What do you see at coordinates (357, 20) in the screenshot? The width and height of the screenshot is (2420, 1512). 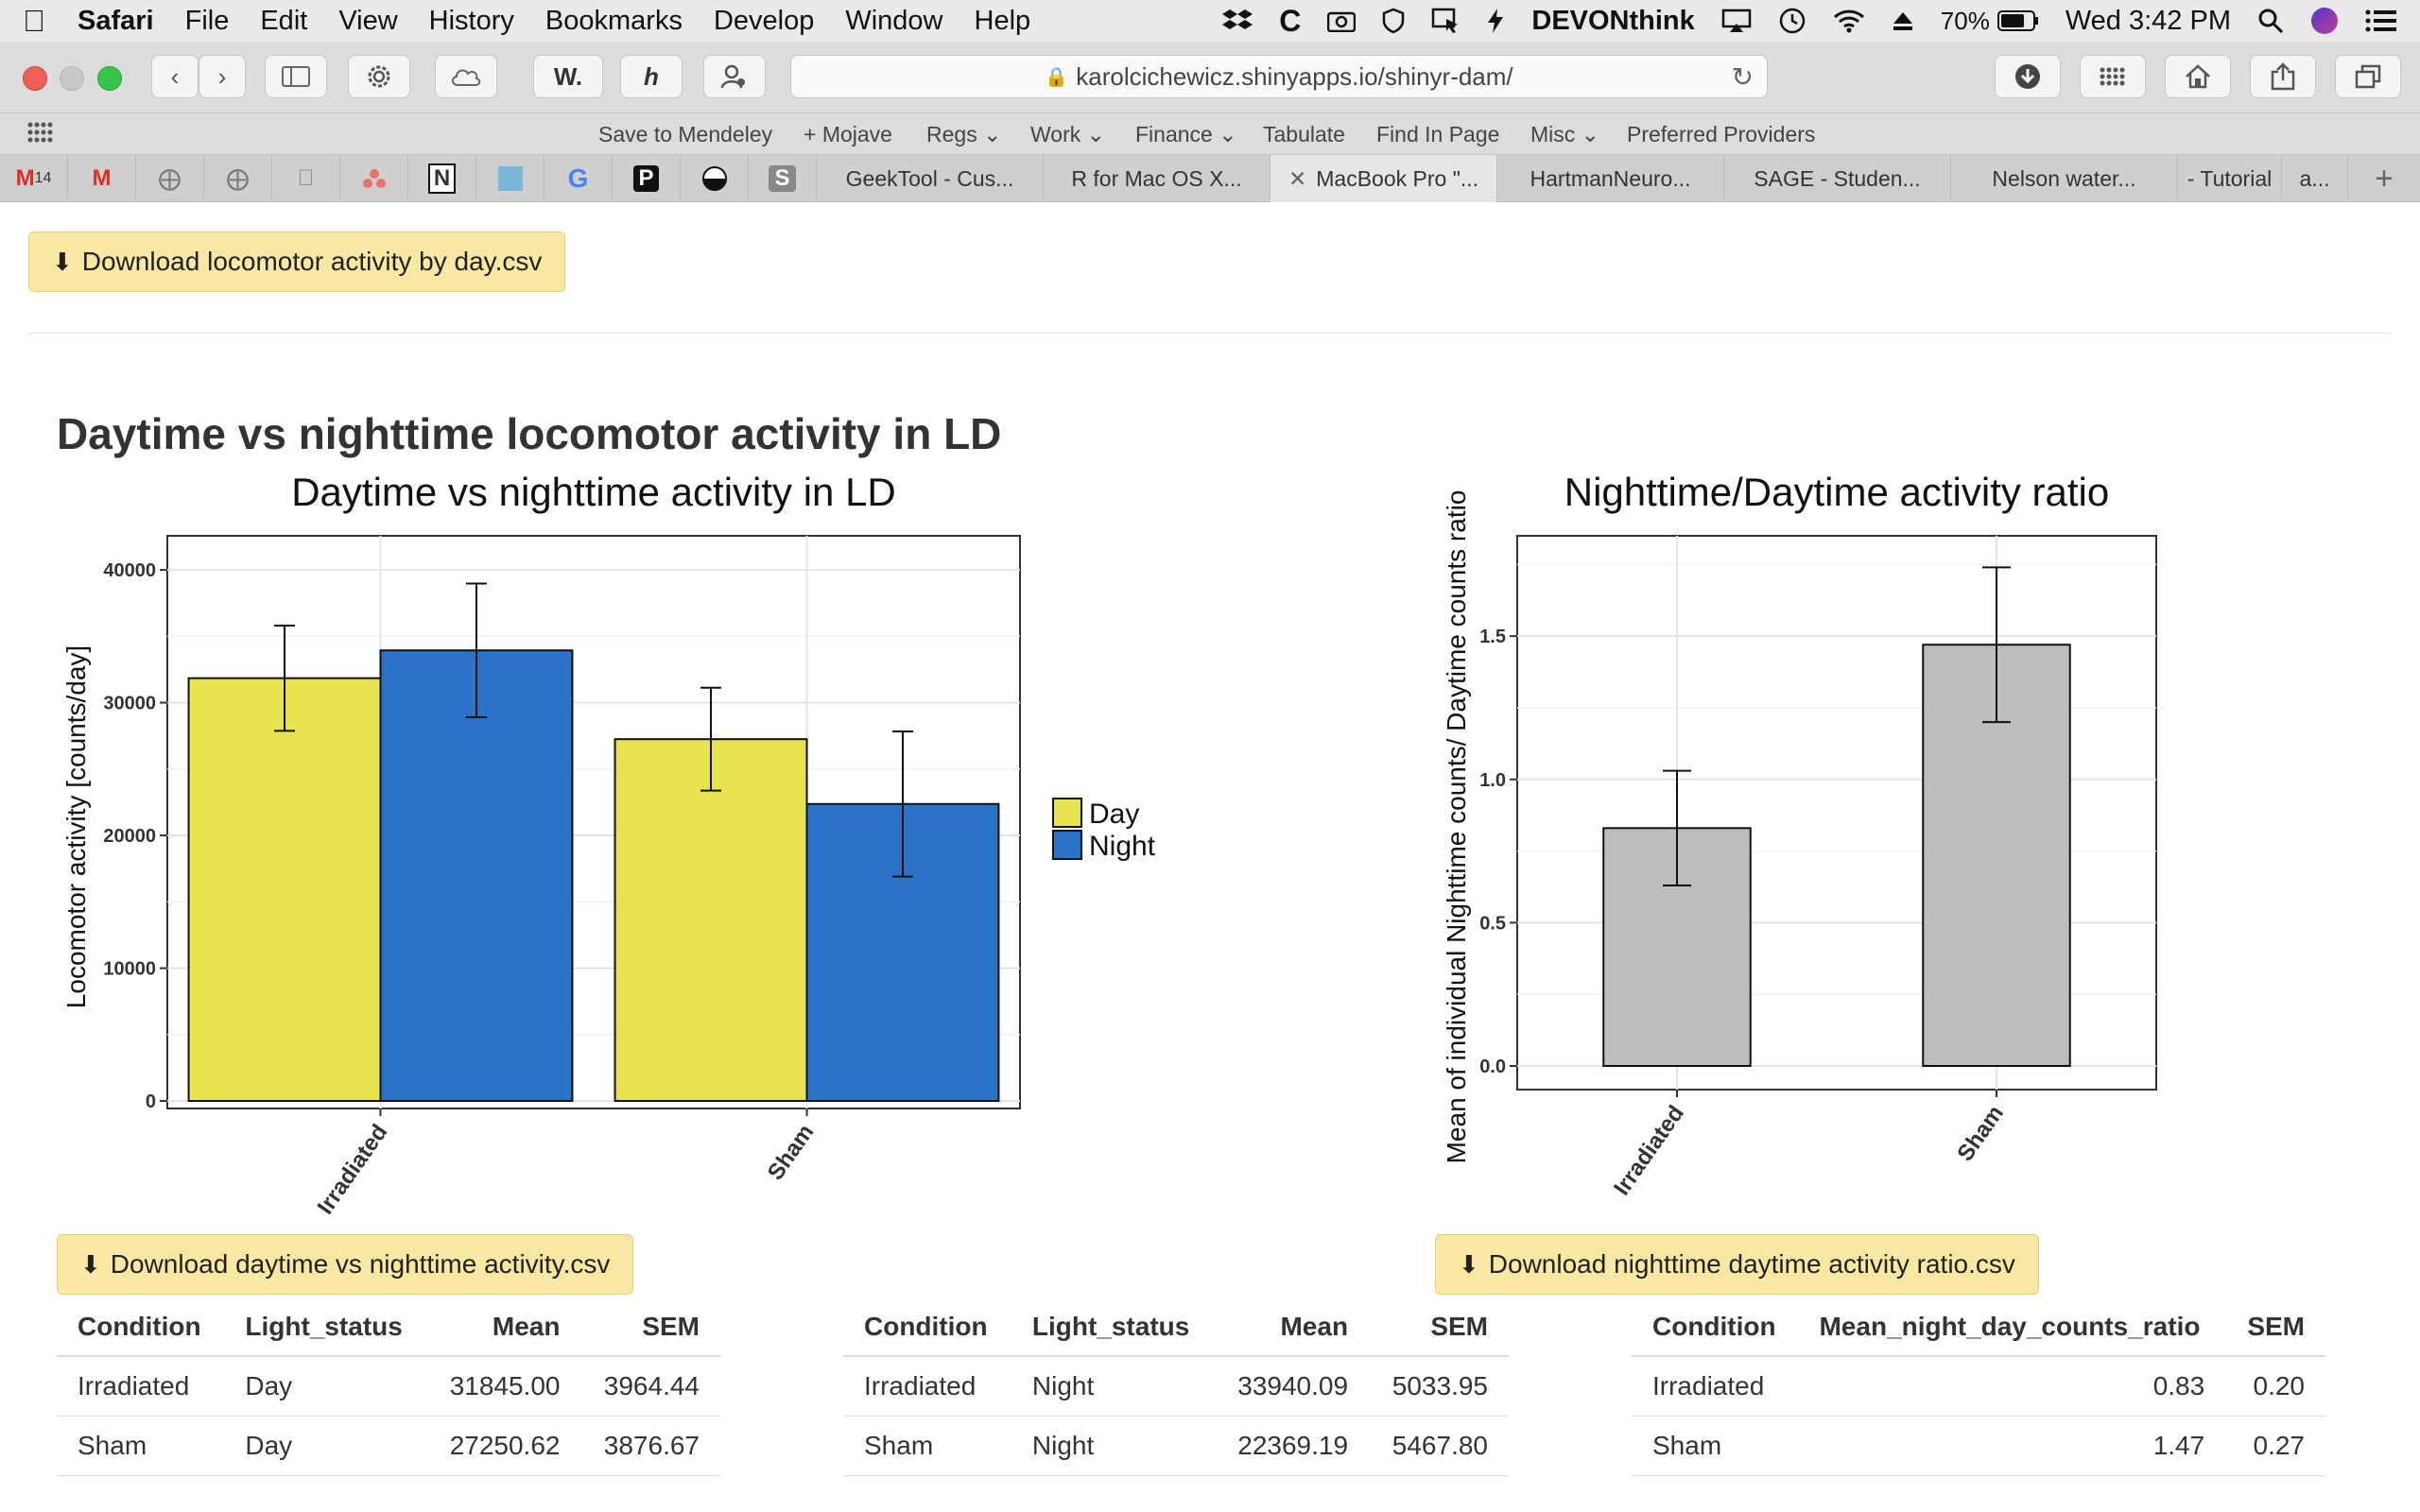 I see `menu-view: View` at bounding box center [357, 20].